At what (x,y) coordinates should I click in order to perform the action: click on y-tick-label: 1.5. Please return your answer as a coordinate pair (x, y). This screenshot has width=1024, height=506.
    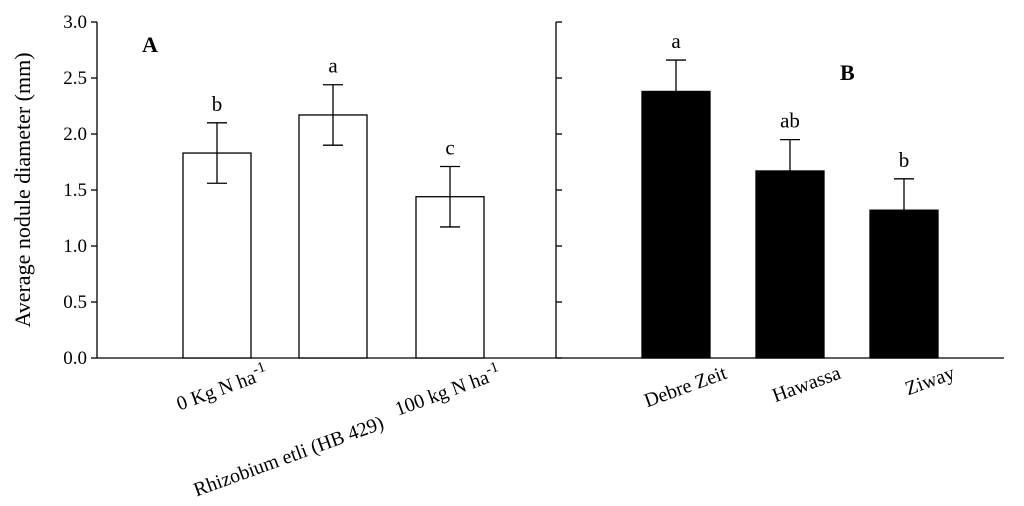
    Looking at the image, I should click on (75, 190).